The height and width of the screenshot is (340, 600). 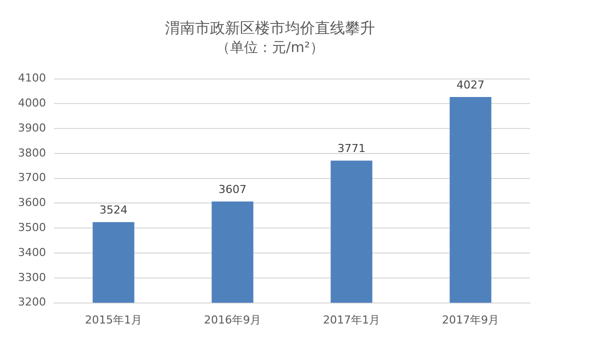 I want to click on x-tick-label: 2017年1月, so click(x=351, y=319).